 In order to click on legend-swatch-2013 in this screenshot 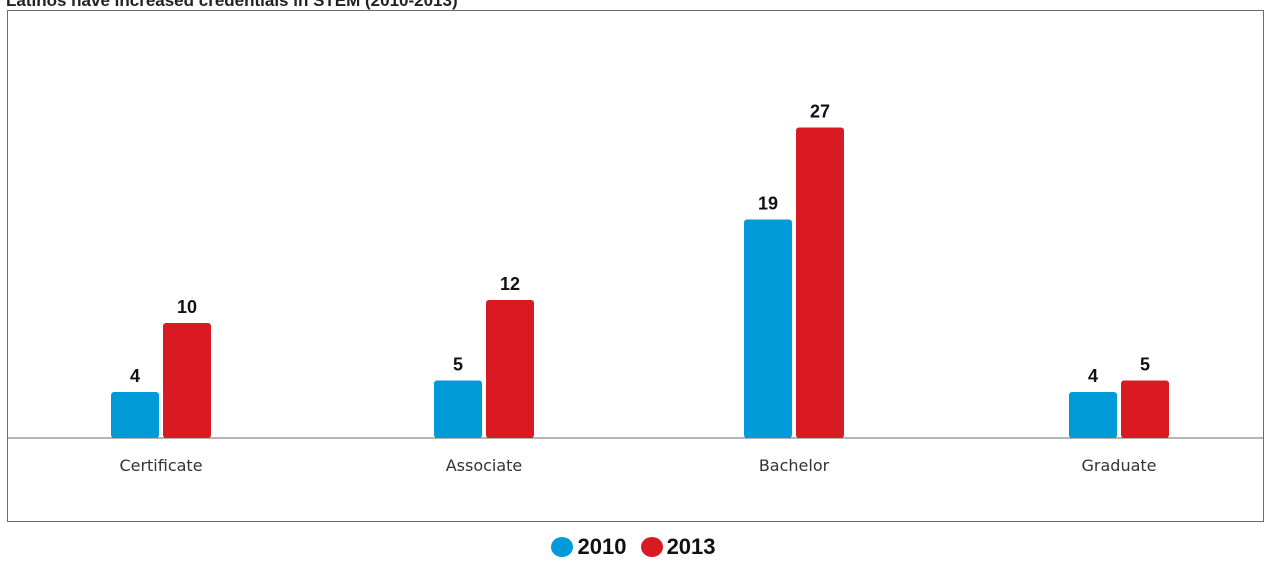, I will do `click(651, 547)`.